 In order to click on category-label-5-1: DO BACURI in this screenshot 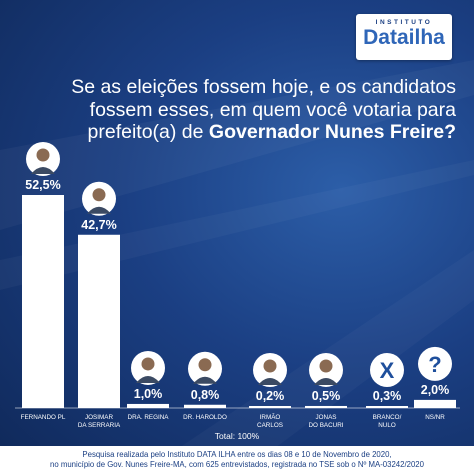, I will do `click(326, 425)`.